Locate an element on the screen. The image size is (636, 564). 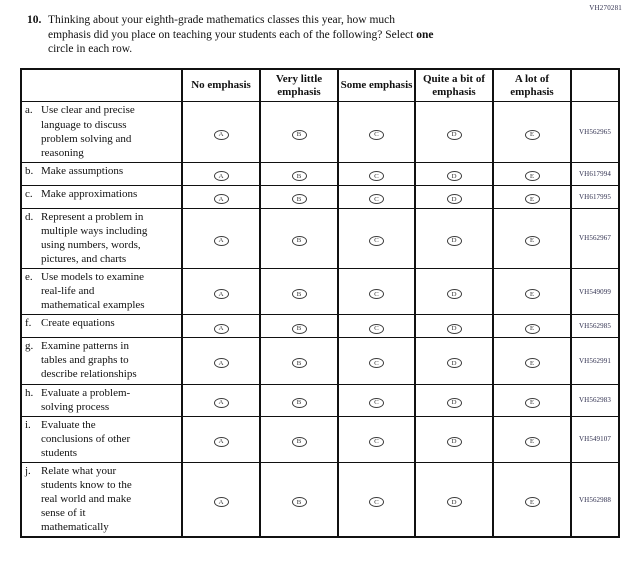
item-cell: f. Create equations is located at coordinates (101, 326).